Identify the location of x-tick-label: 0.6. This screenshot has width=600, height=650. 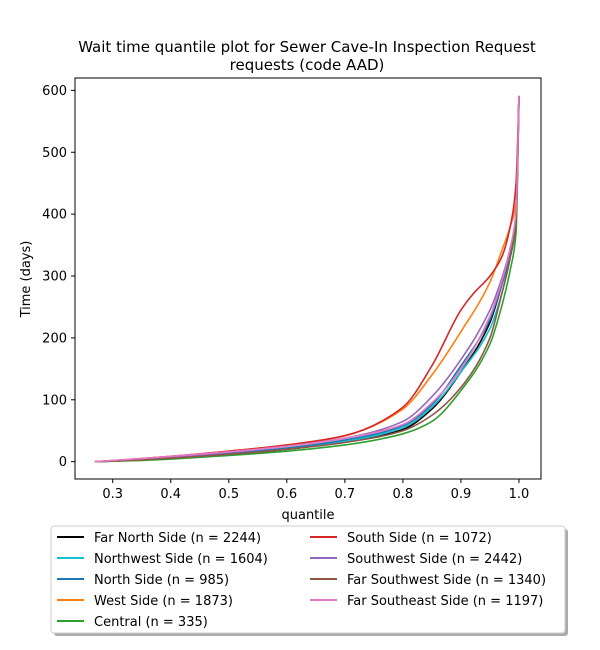
(286, 494).